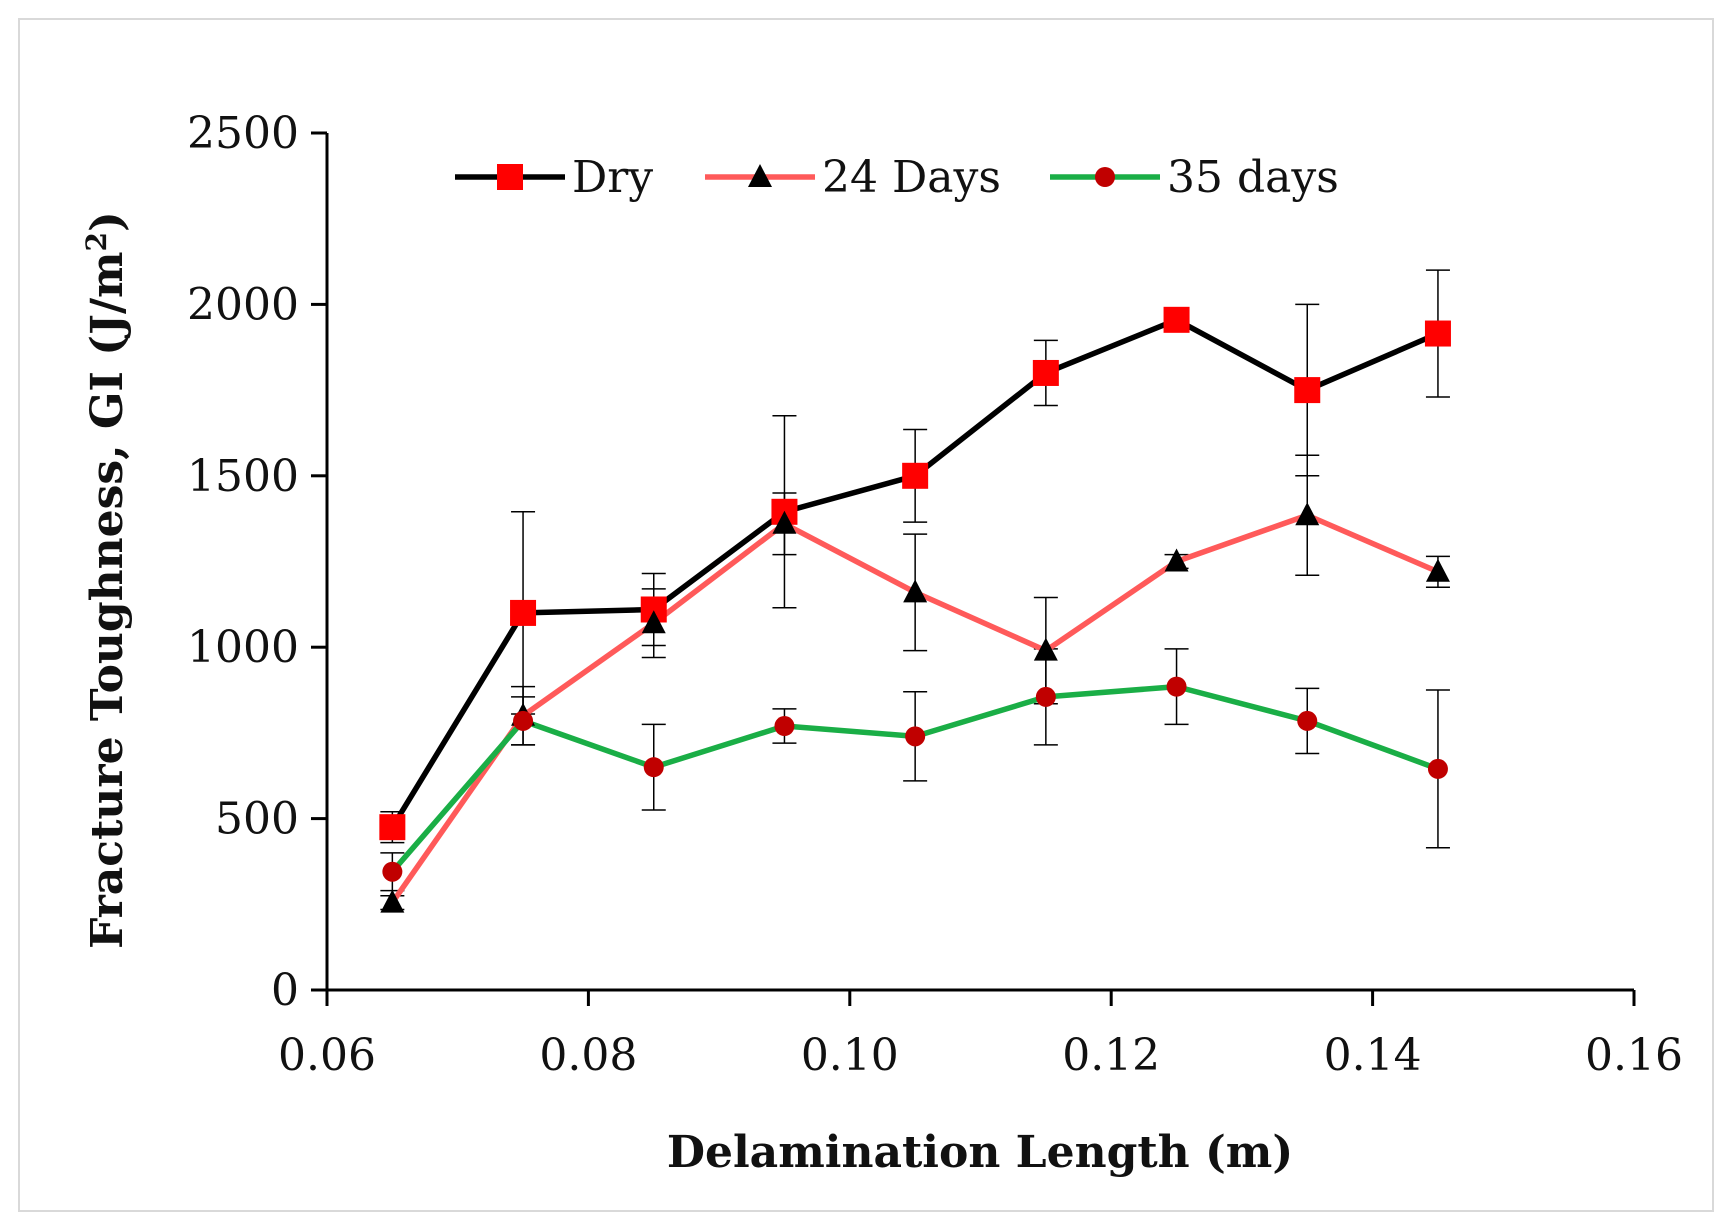 The width and height of the screenshot is (1733, 1232). What do you see at coordinates (243, 476) in the screenshot?
I see `y-tick-label: 1500` at bounding box center [243, 476].